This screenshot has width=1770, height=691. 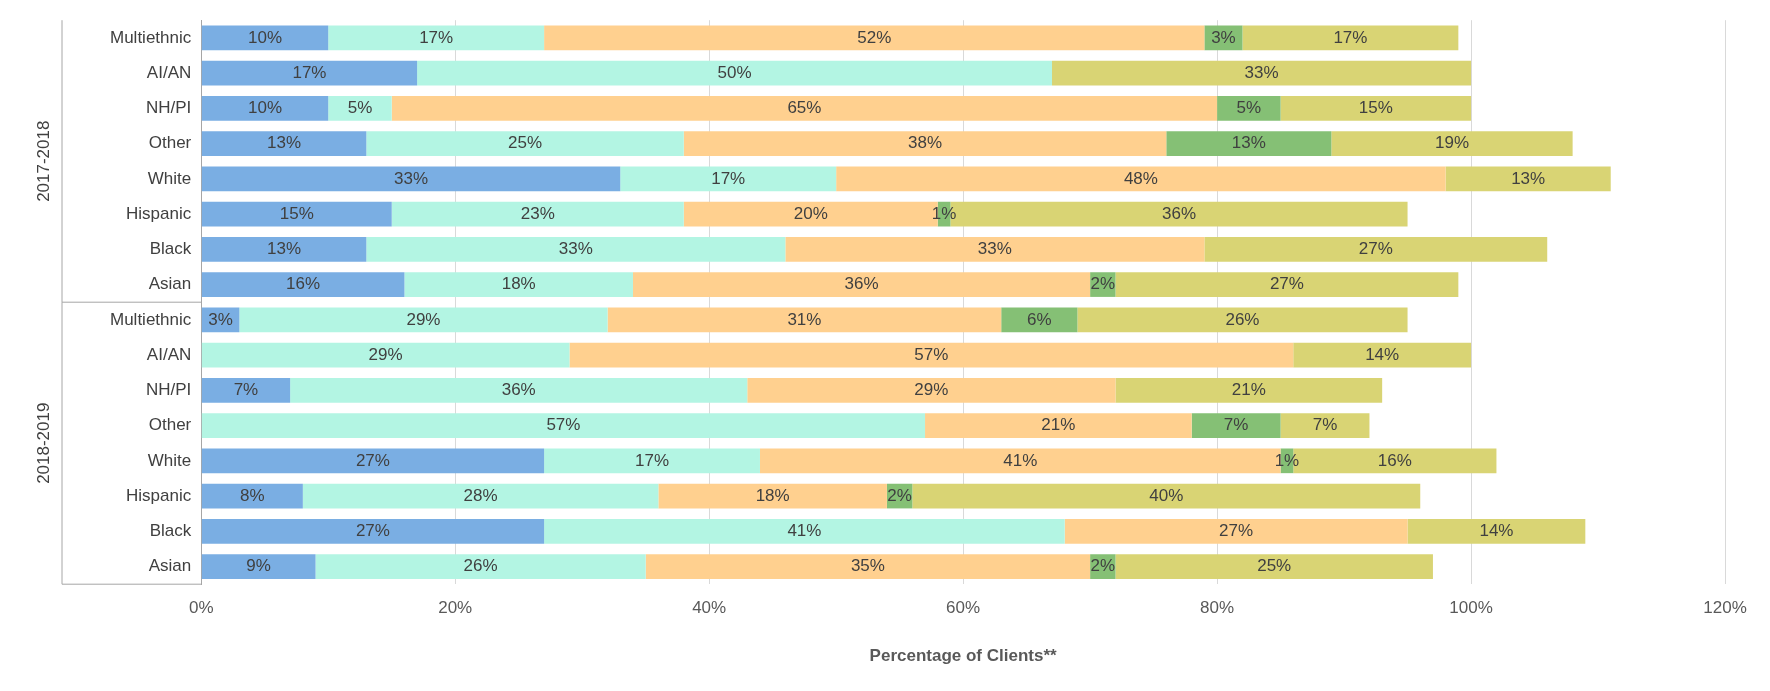 What do you see at coordinates (170, 425) in the screenshot?
I see `y-tick-label: Other` at bounding box center [170, 425].